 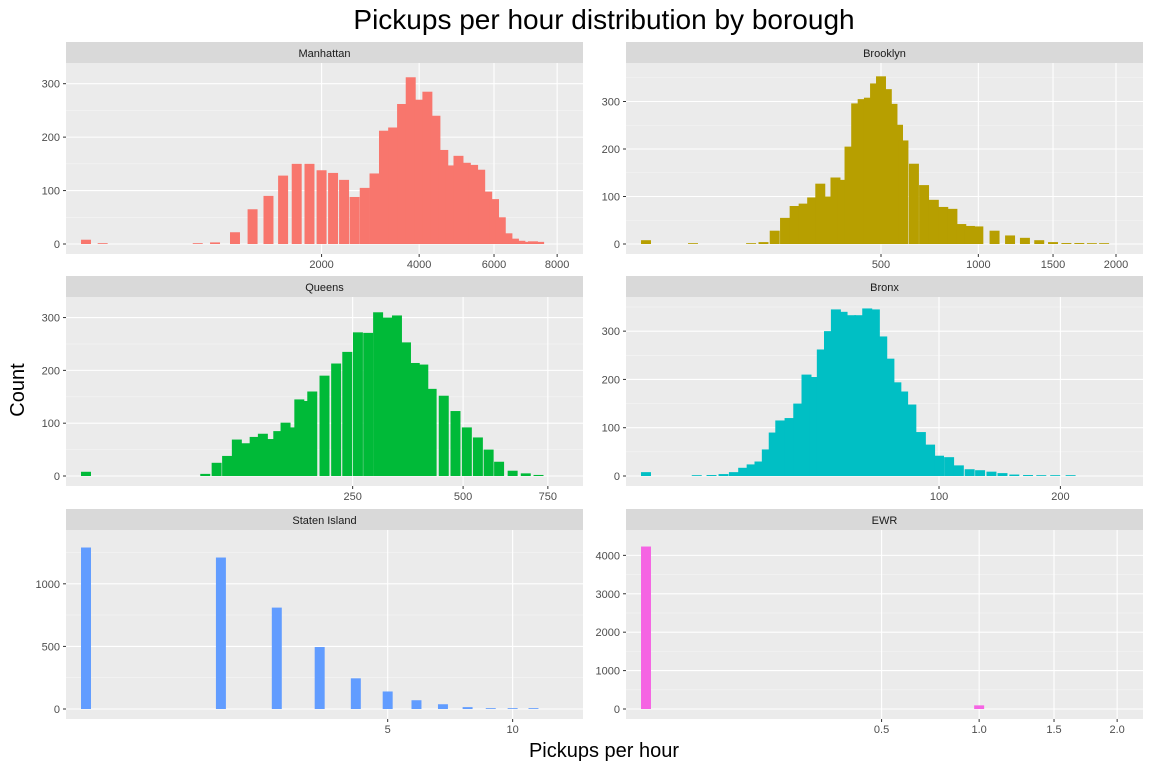 What do you see at coordinates (309, 622) in the screenshot?
I see `facet-staten-island: Staten Island 0 500 1000 5 10` at bounding box center [309, 622].